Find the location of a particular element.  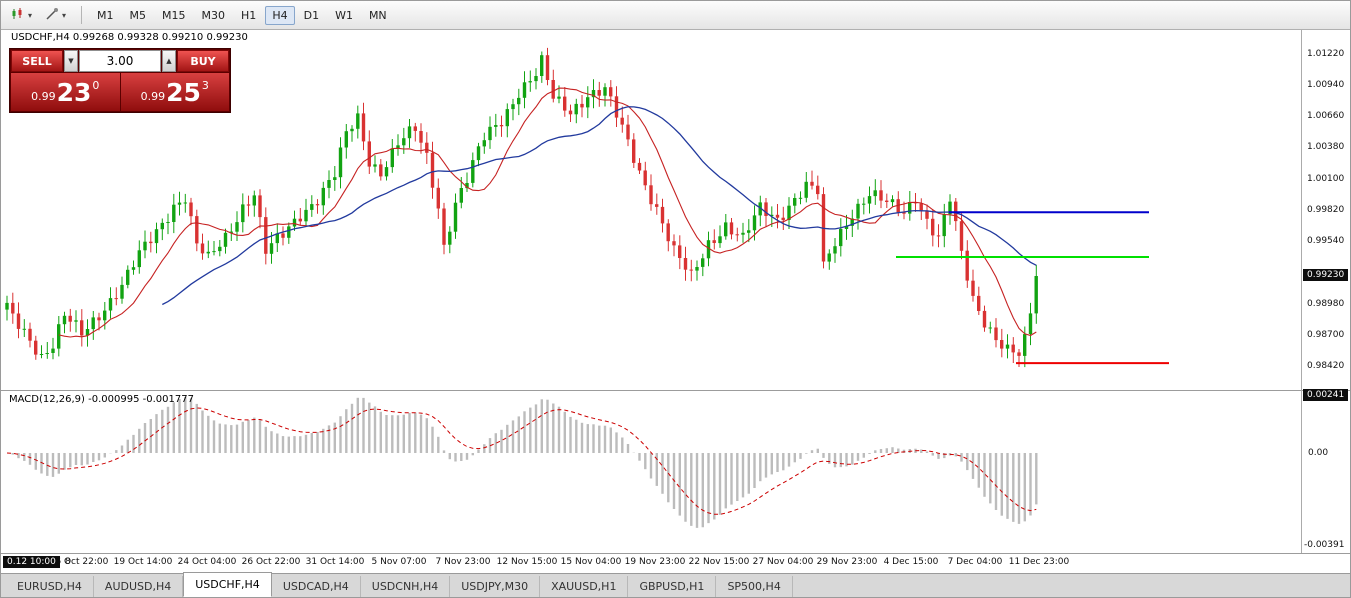

volume-increase-button: ▲ is located at coordinates (169, 61).